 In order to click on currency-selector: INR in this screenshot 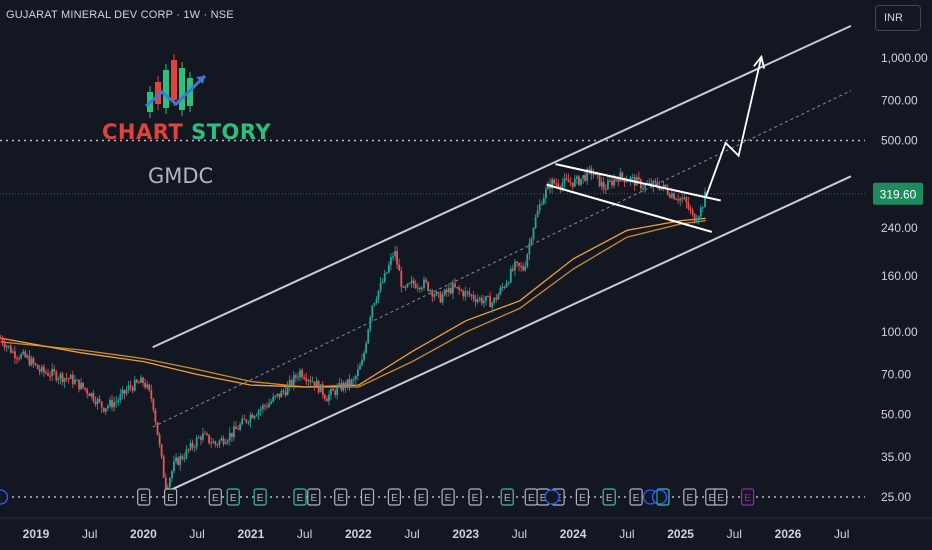, I will do `click(898, 18)`.